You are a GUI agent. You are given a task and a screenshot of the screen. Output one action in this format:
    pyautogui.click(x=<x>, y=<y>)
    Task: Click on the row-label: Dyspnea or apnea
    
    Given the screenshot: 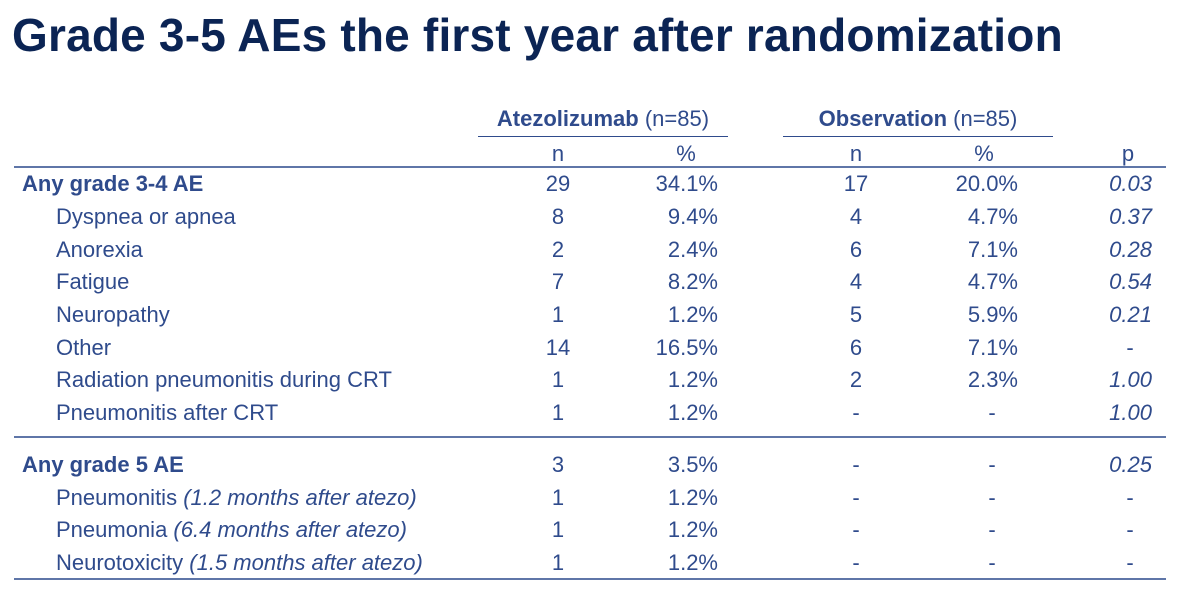 What is the action you would take?
    pyautogui.click(x=146, y=216)
    